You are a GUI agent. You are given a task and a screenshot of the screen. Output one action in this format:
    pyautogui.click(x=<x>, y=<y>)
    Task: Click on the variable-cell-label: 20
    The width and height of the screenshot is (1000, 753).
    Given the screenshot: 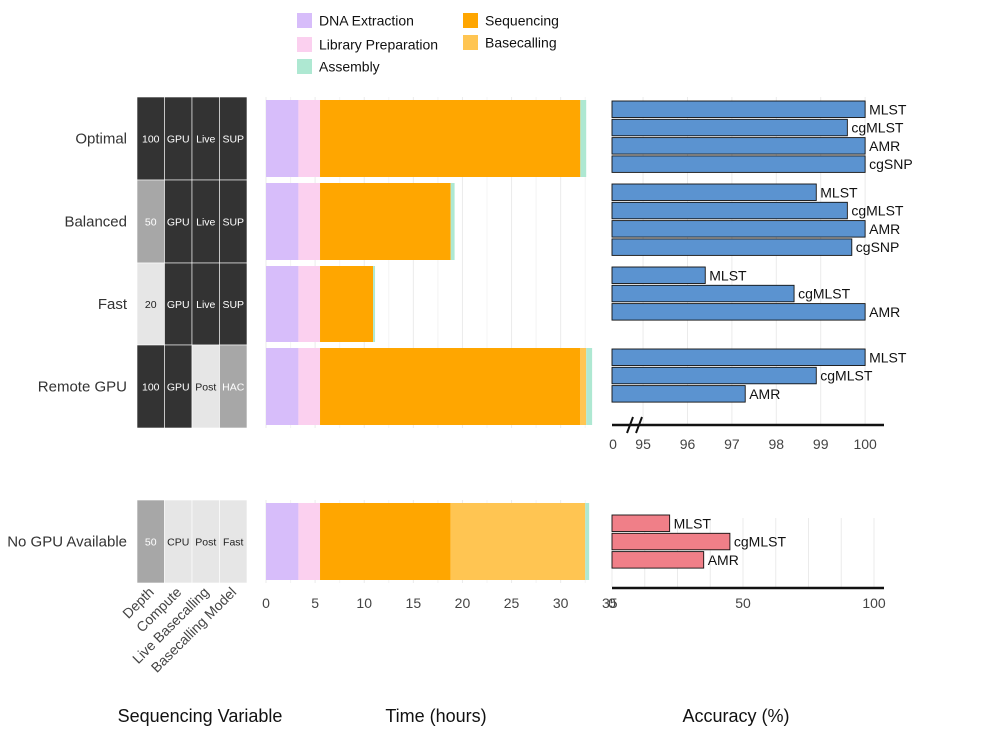 What is the action you would take?
    pyautogui.click(x=151, y=305)
    